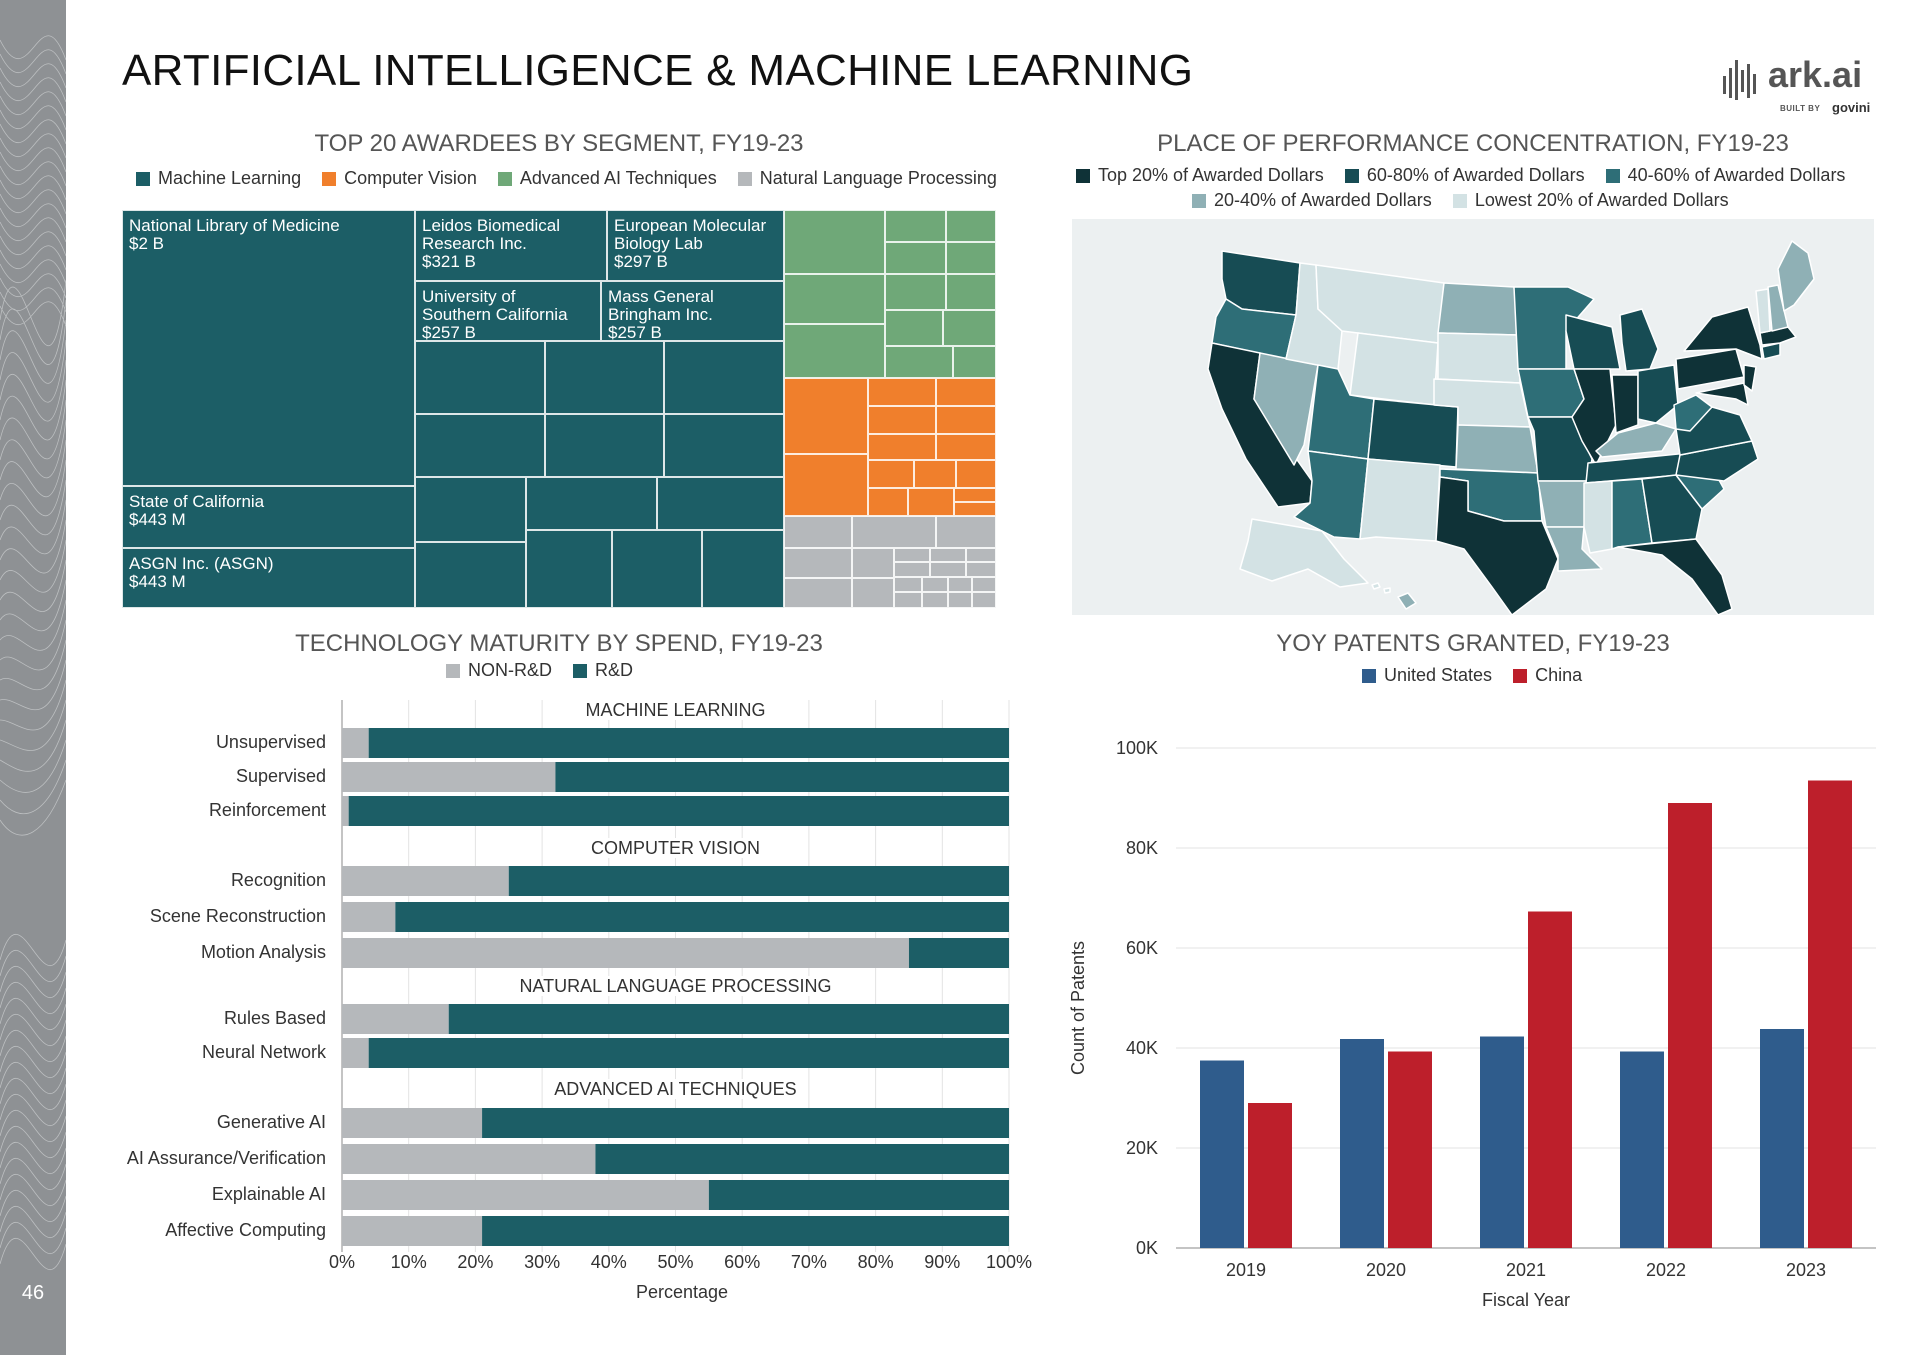 Image resolution: width=1920 pixels, height=1355 pixels. Describe the element at coordinates (542, 1262) in the screenshot. I see `maturity-x-tick: 30%` at that location.